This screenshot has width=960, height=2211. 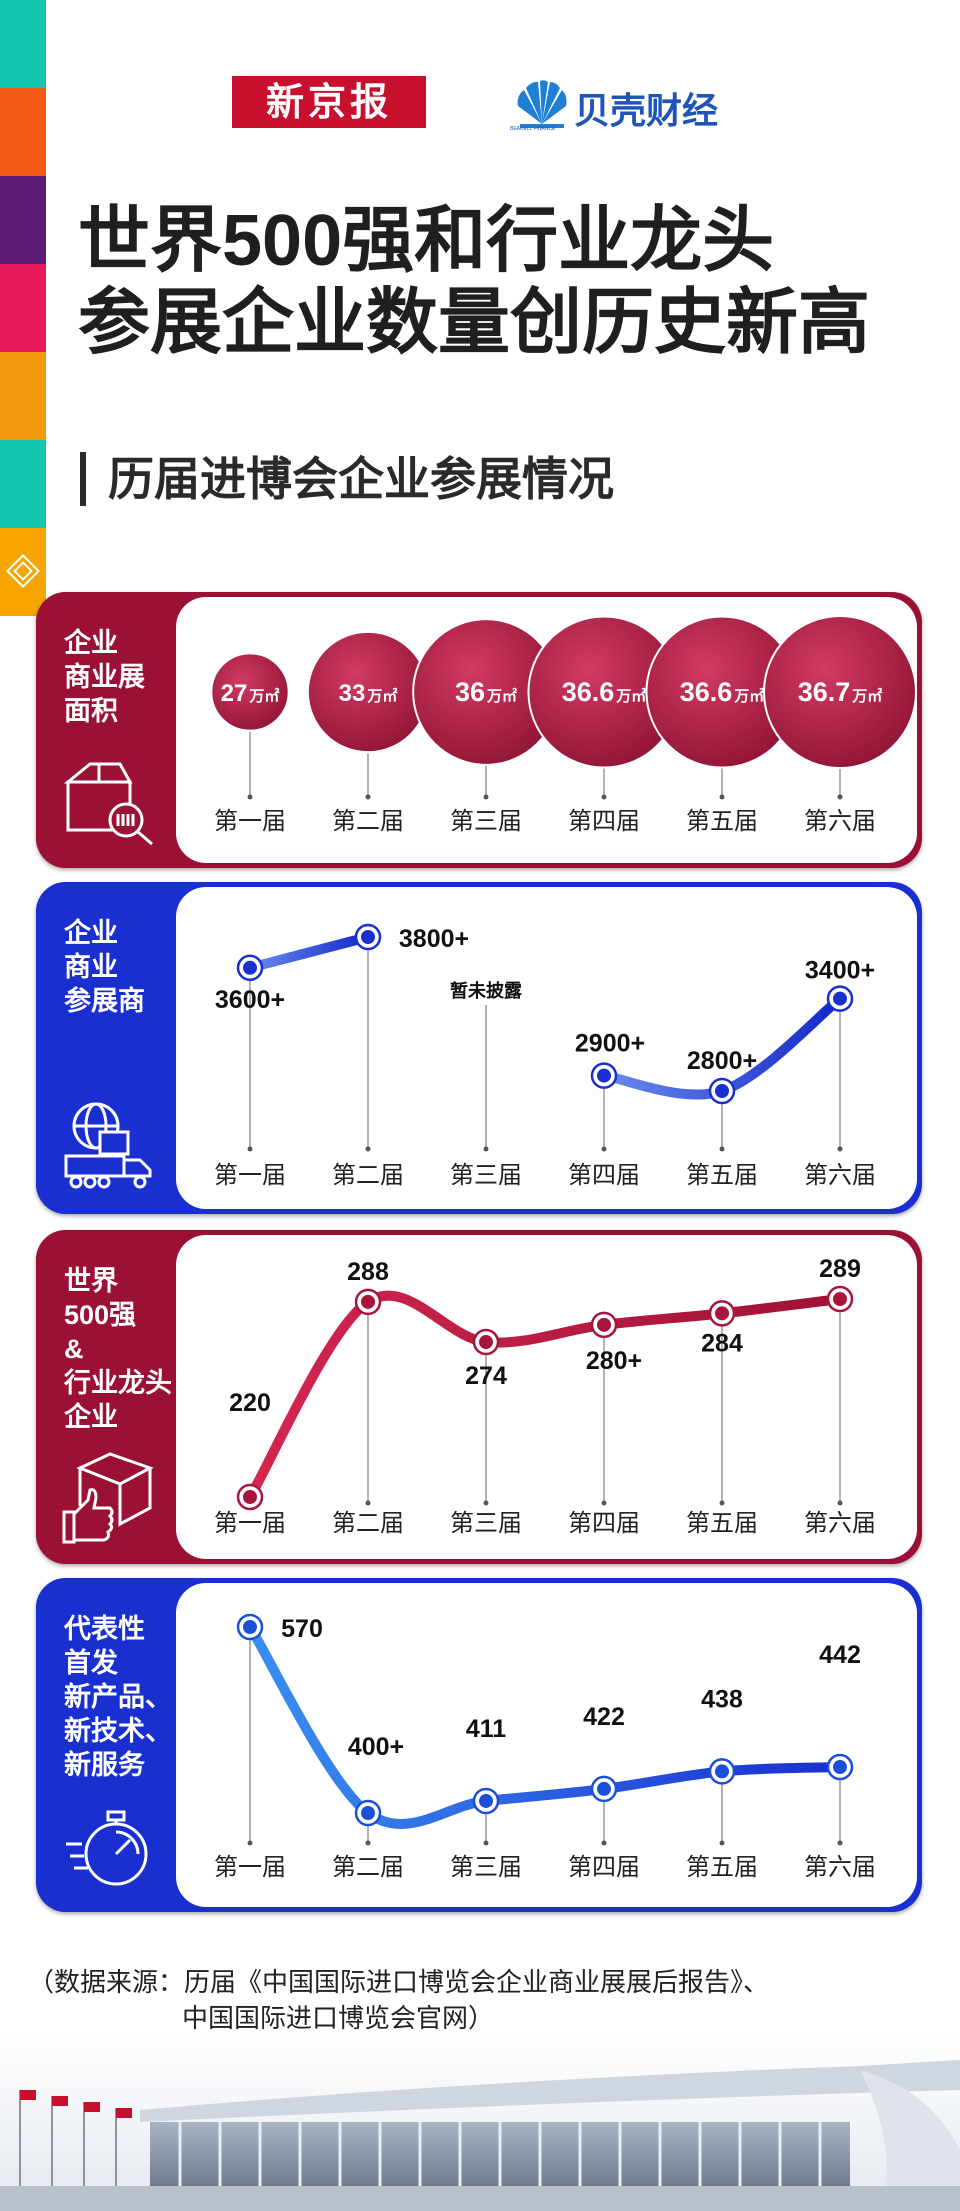 What do you see at coordinates (104, 1765) in the screenshot?
I see `label-line: 新服务` at bounding box center [104, 1765].